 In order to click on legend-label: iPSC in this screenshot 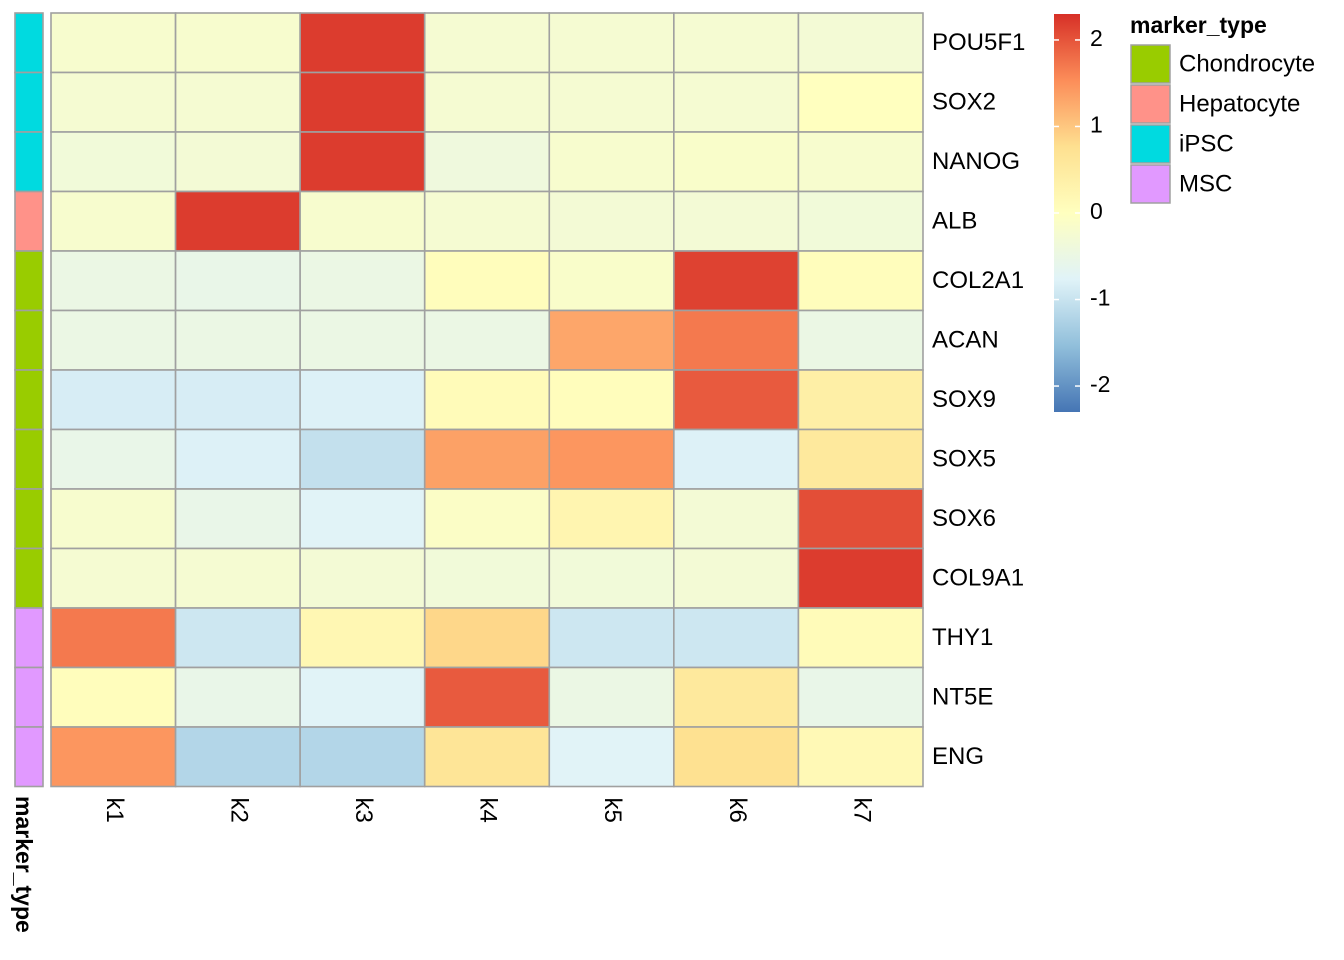, I will do `click(1206, 143)`.